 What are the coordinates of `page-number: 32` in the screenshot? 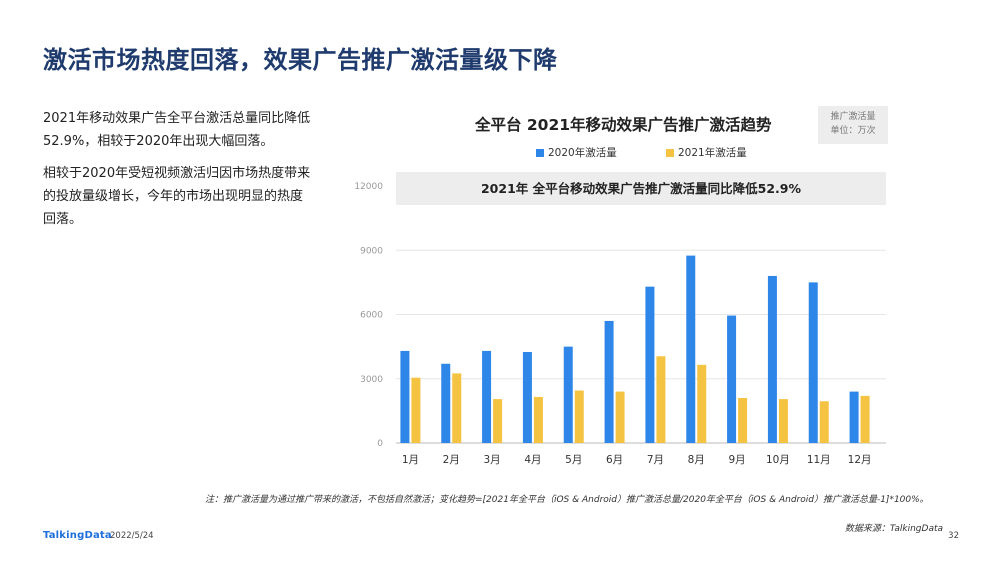 It's located at (953, 536).